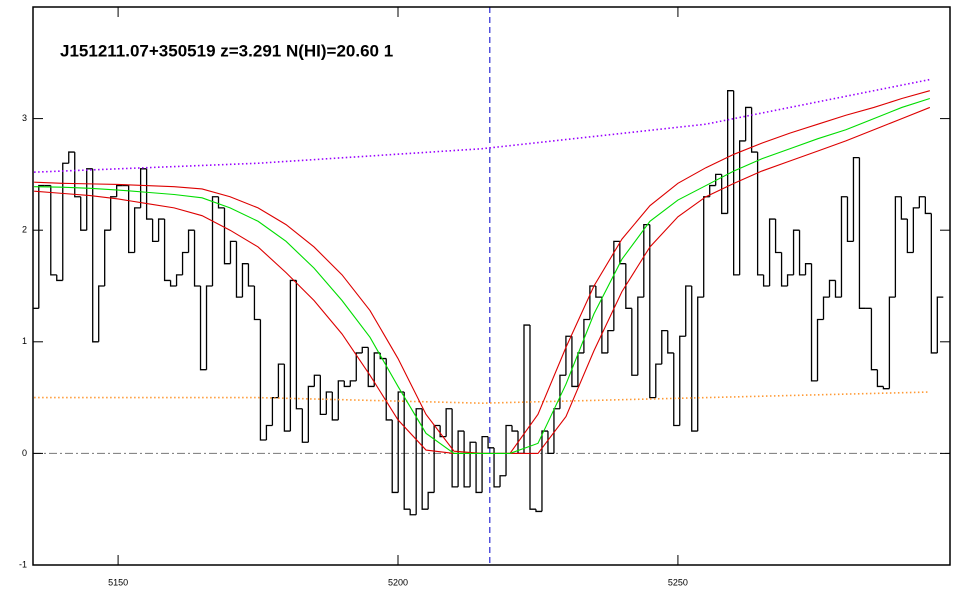  I want to click on y-tick-label: 1, so click(24, 341).